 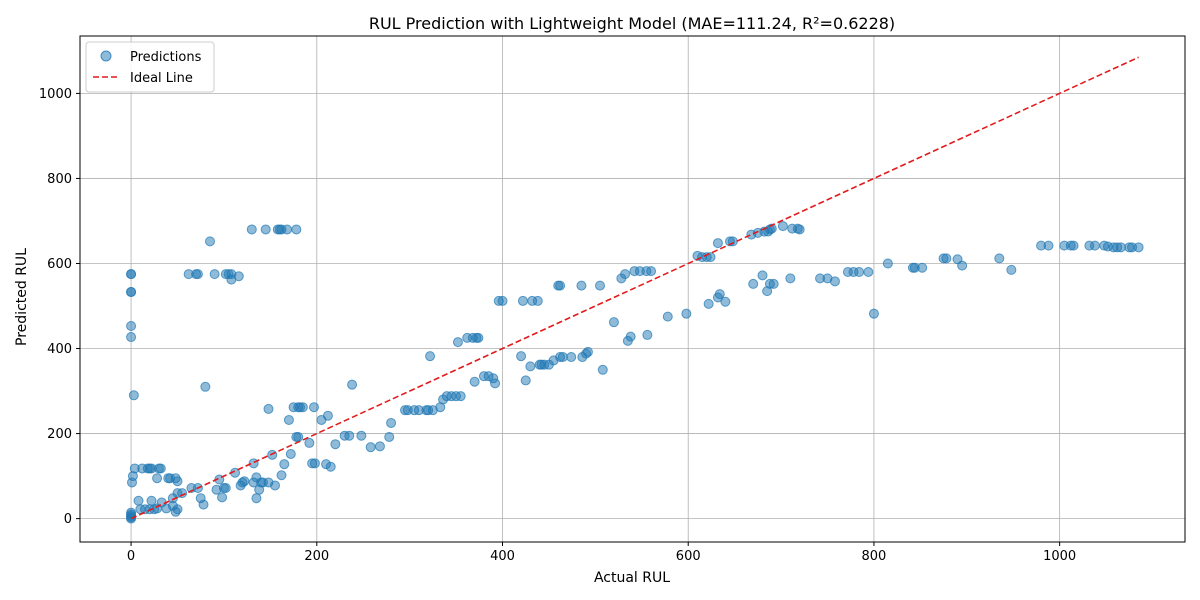 What do you see at coordinates (316, 556) in the screenshot?
I see `x-tick-label: 200` at bounding box center [316, 556].